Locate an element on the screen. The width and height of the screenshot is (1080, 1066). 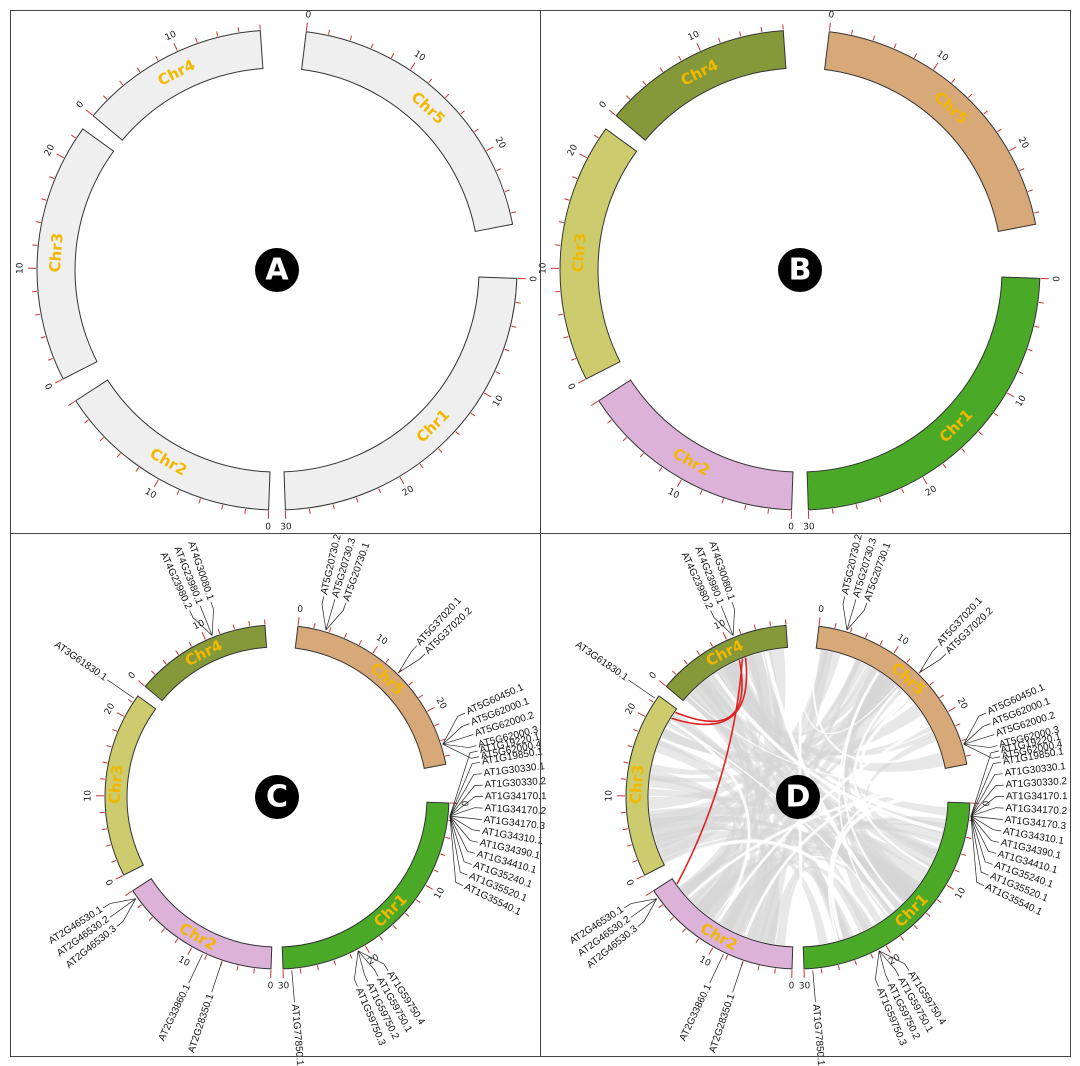
gene-label: AT1G34170.1 is located at coordinates (1037, 796).